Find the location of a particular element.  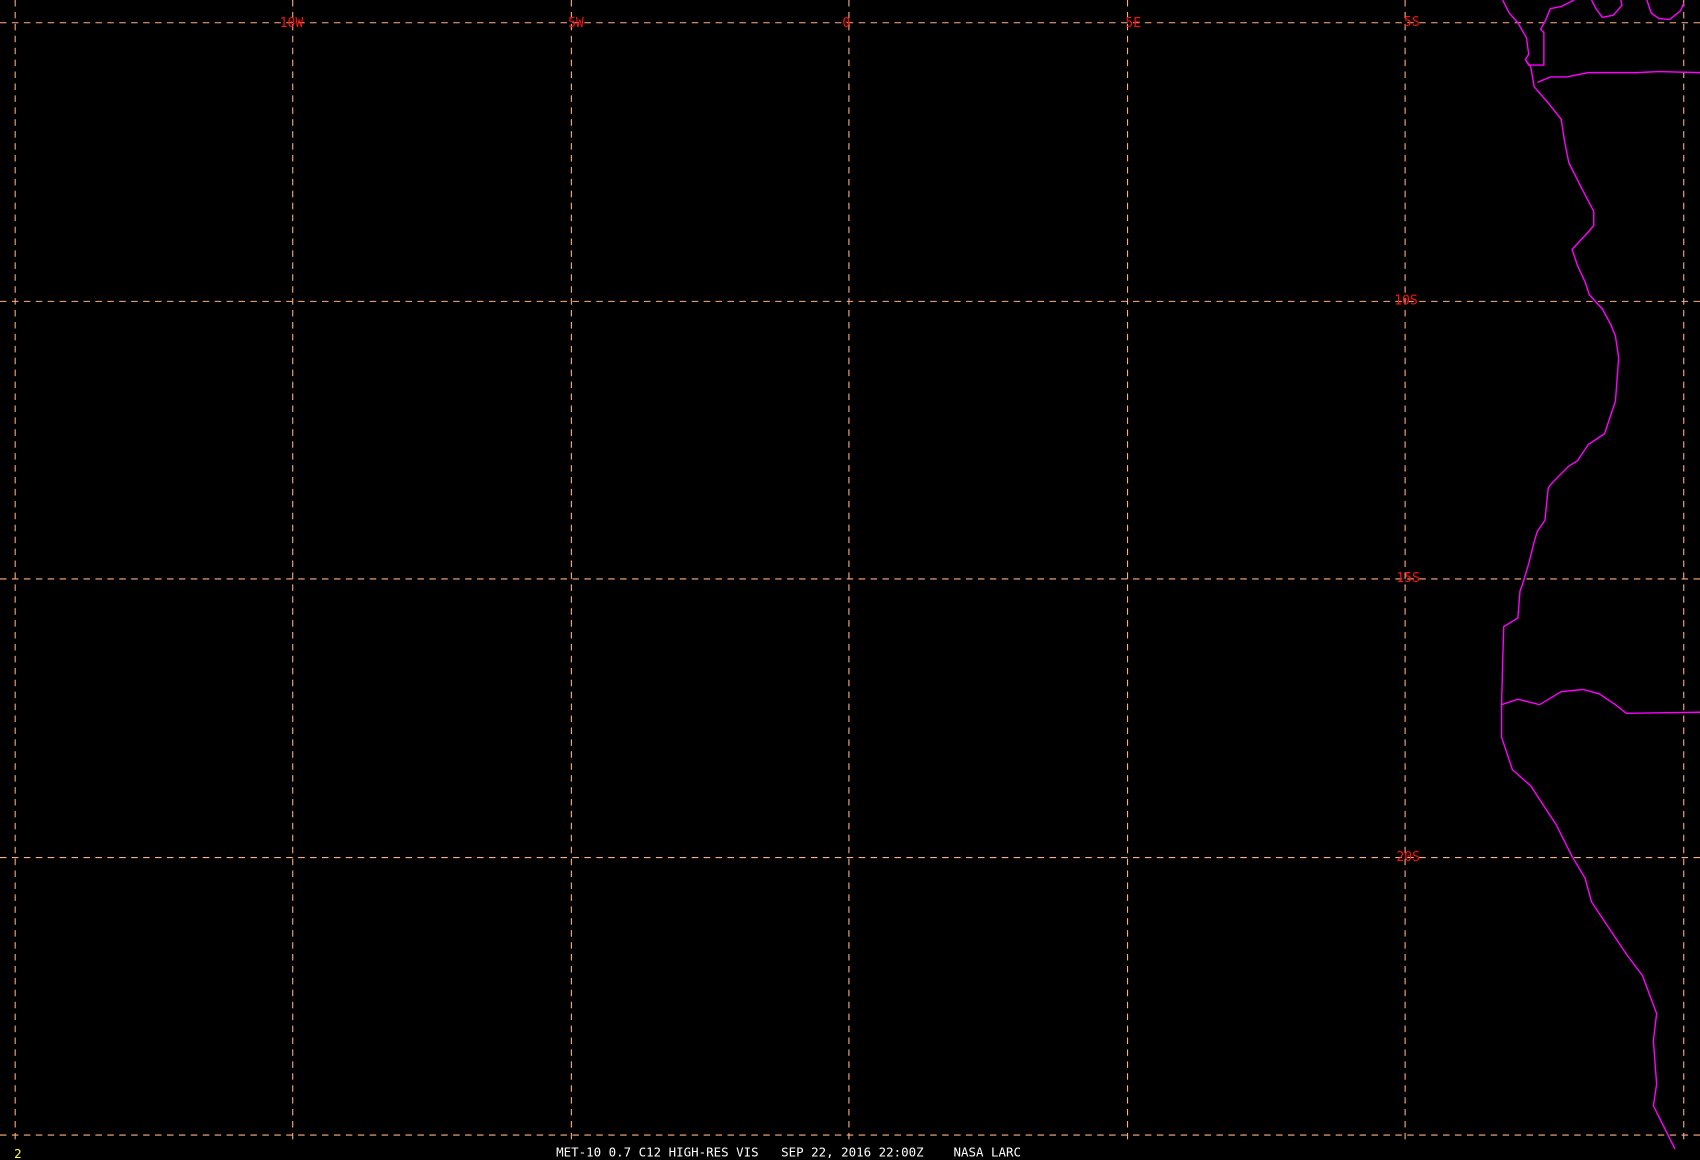

longitude-label: 0 is located at coordinates (846, 23).